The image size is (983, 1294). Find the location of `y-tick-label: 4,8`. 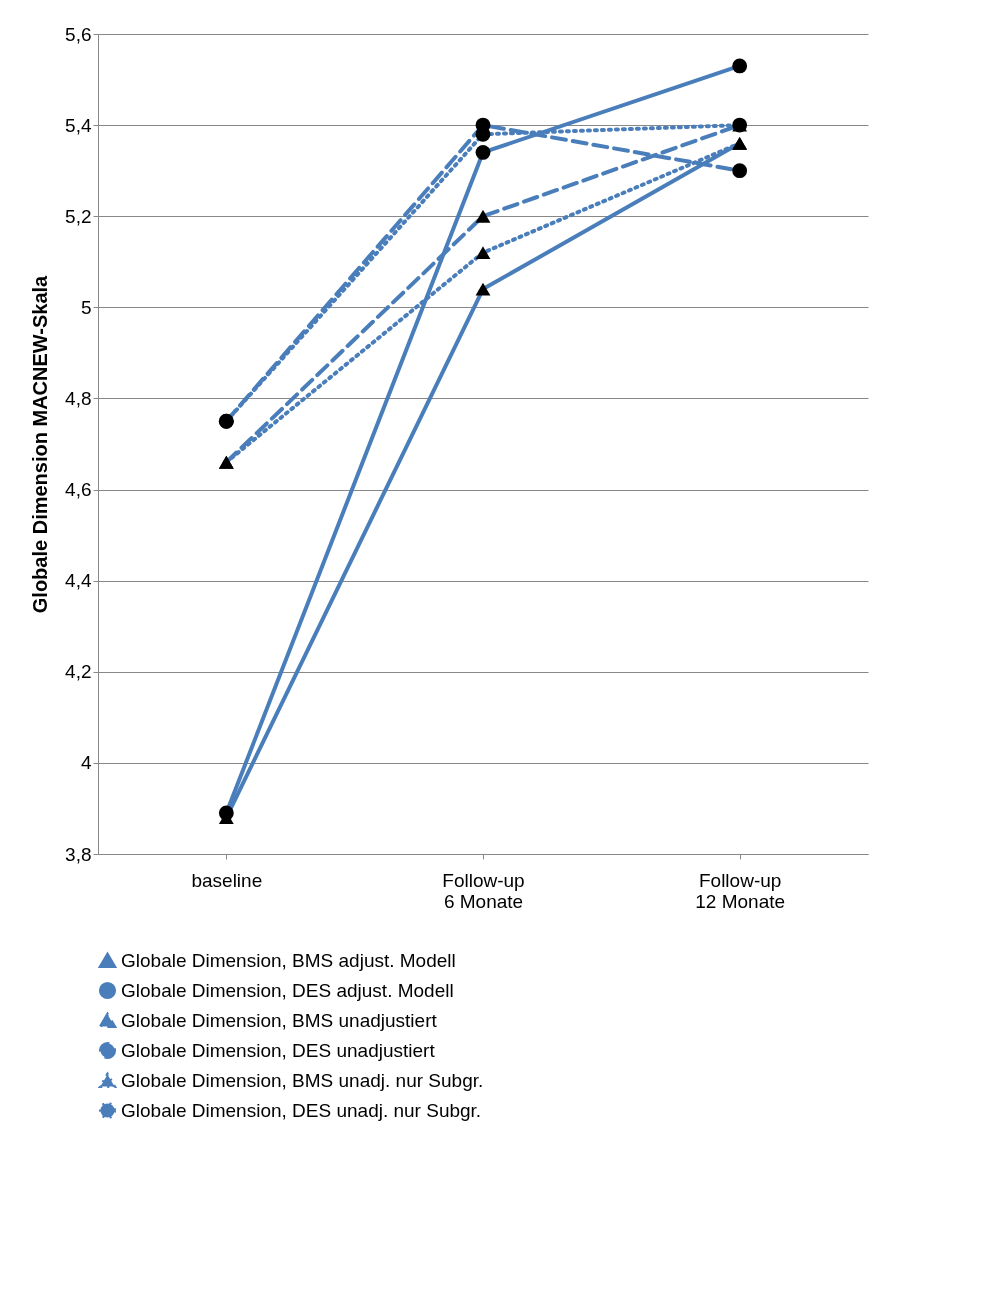

y-tick-label: 4,8 is located at coordinates (78, 398).